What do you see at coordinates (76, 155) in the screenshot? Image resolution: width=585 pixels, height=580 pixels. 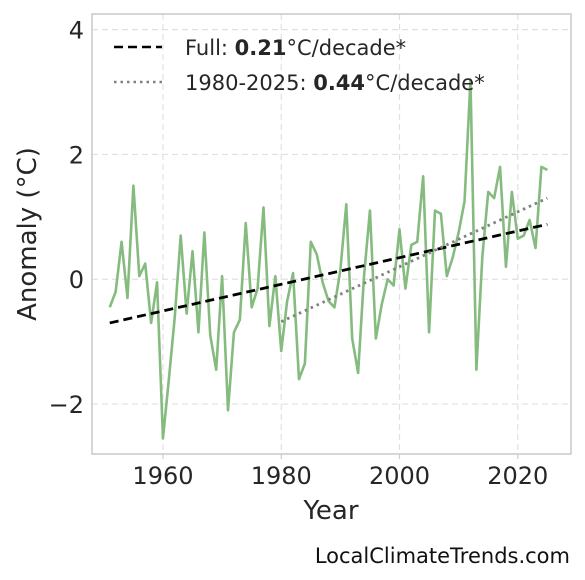 I see `y-tick-label-2: 2` at bounding box center [76, 155].